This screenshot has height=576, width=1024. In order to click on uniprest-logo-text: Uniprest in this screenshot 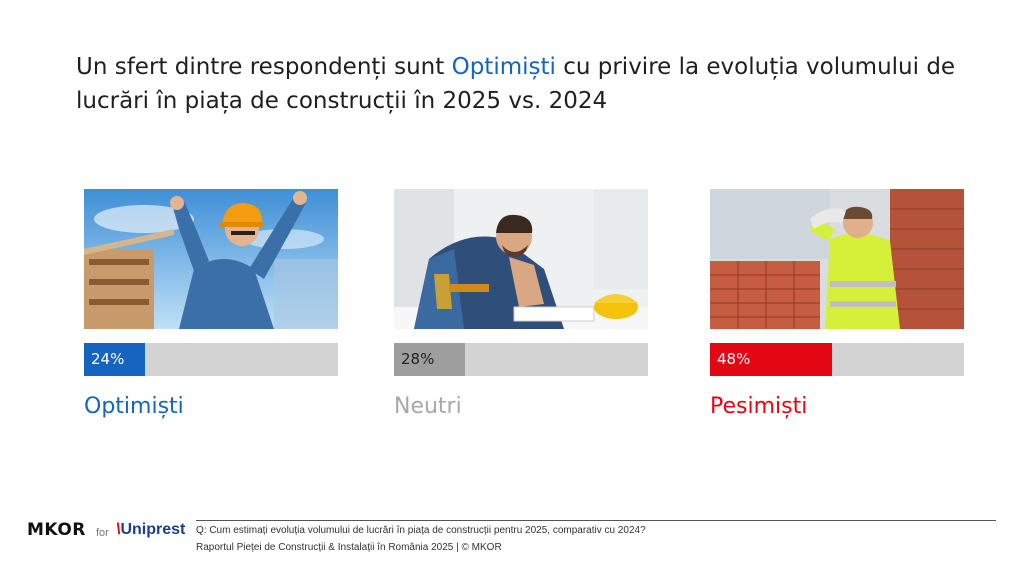, I will do `click(153, 529)`.